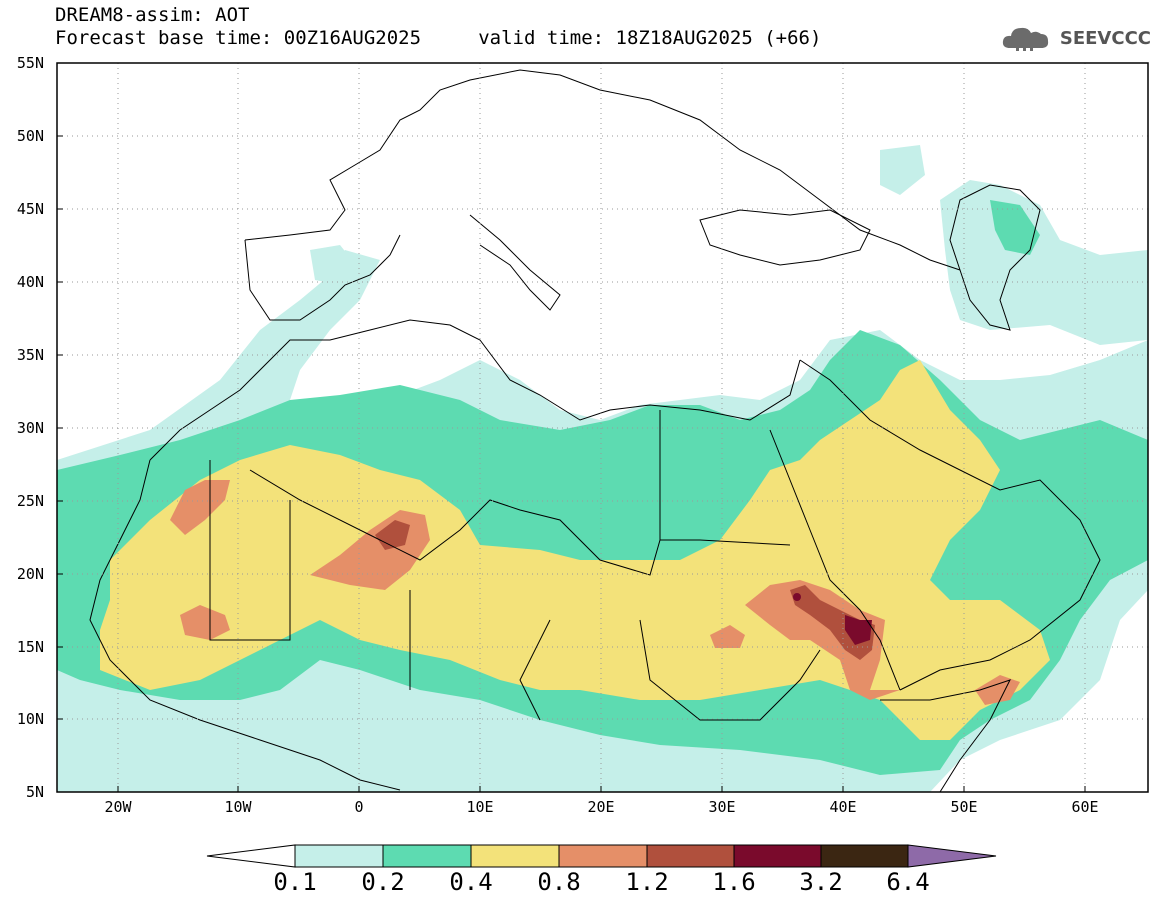  Describe the element at coordinates (30, 63) in the screenshot. I see `lat-label: 55N` at that location.